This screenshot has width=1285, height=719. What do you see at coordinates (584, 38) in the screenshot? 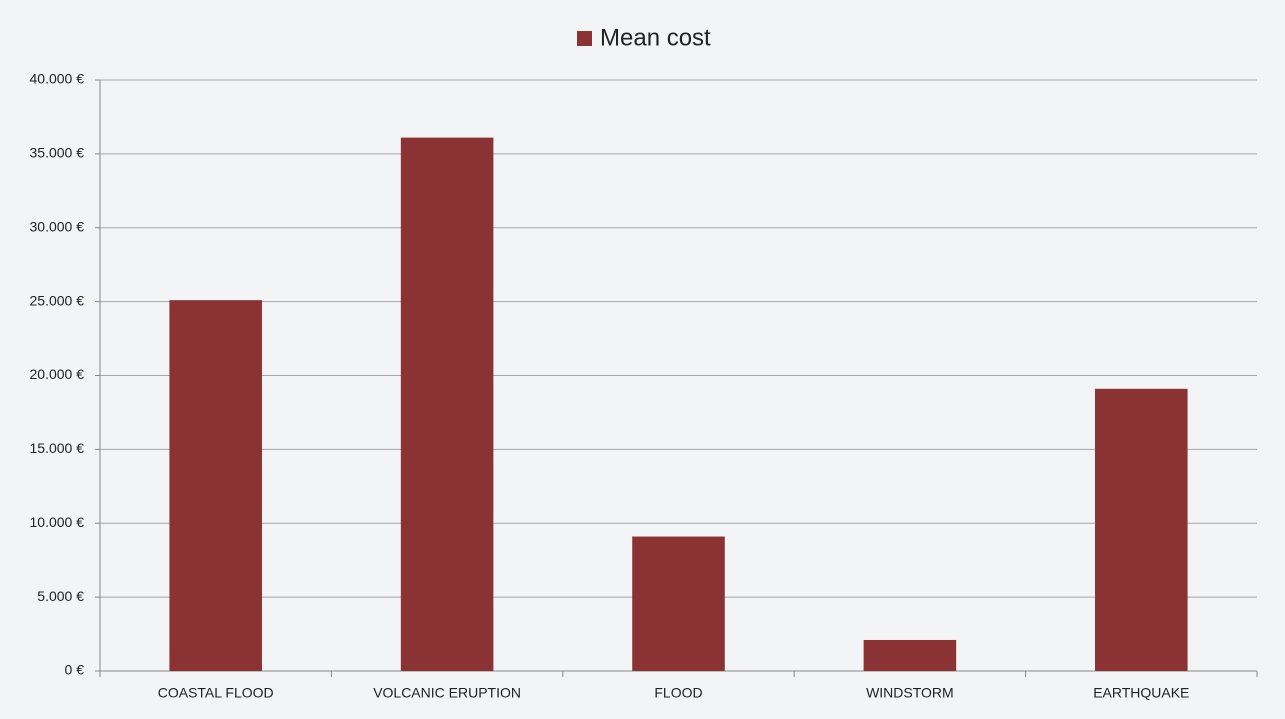
I see `legend-swatch` at bounding box center [584, 38].